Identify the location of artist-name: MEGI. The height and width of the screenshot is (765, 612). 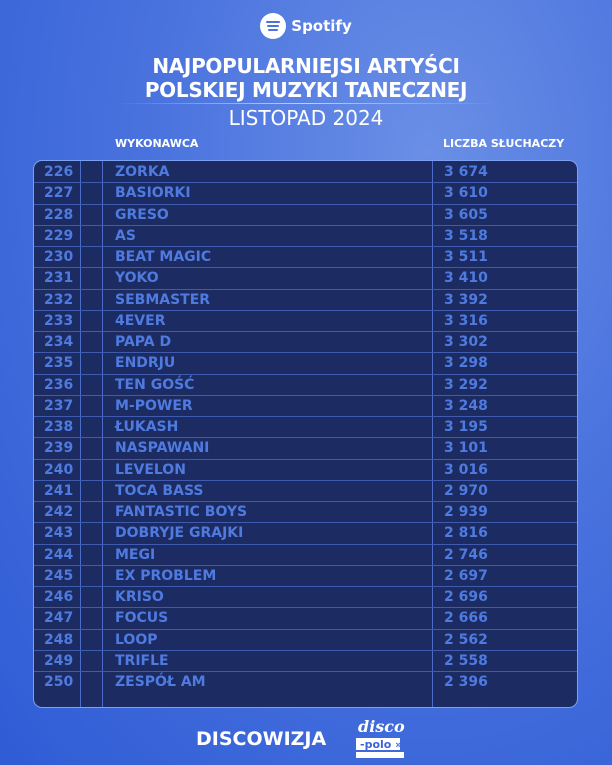
(135, 554).